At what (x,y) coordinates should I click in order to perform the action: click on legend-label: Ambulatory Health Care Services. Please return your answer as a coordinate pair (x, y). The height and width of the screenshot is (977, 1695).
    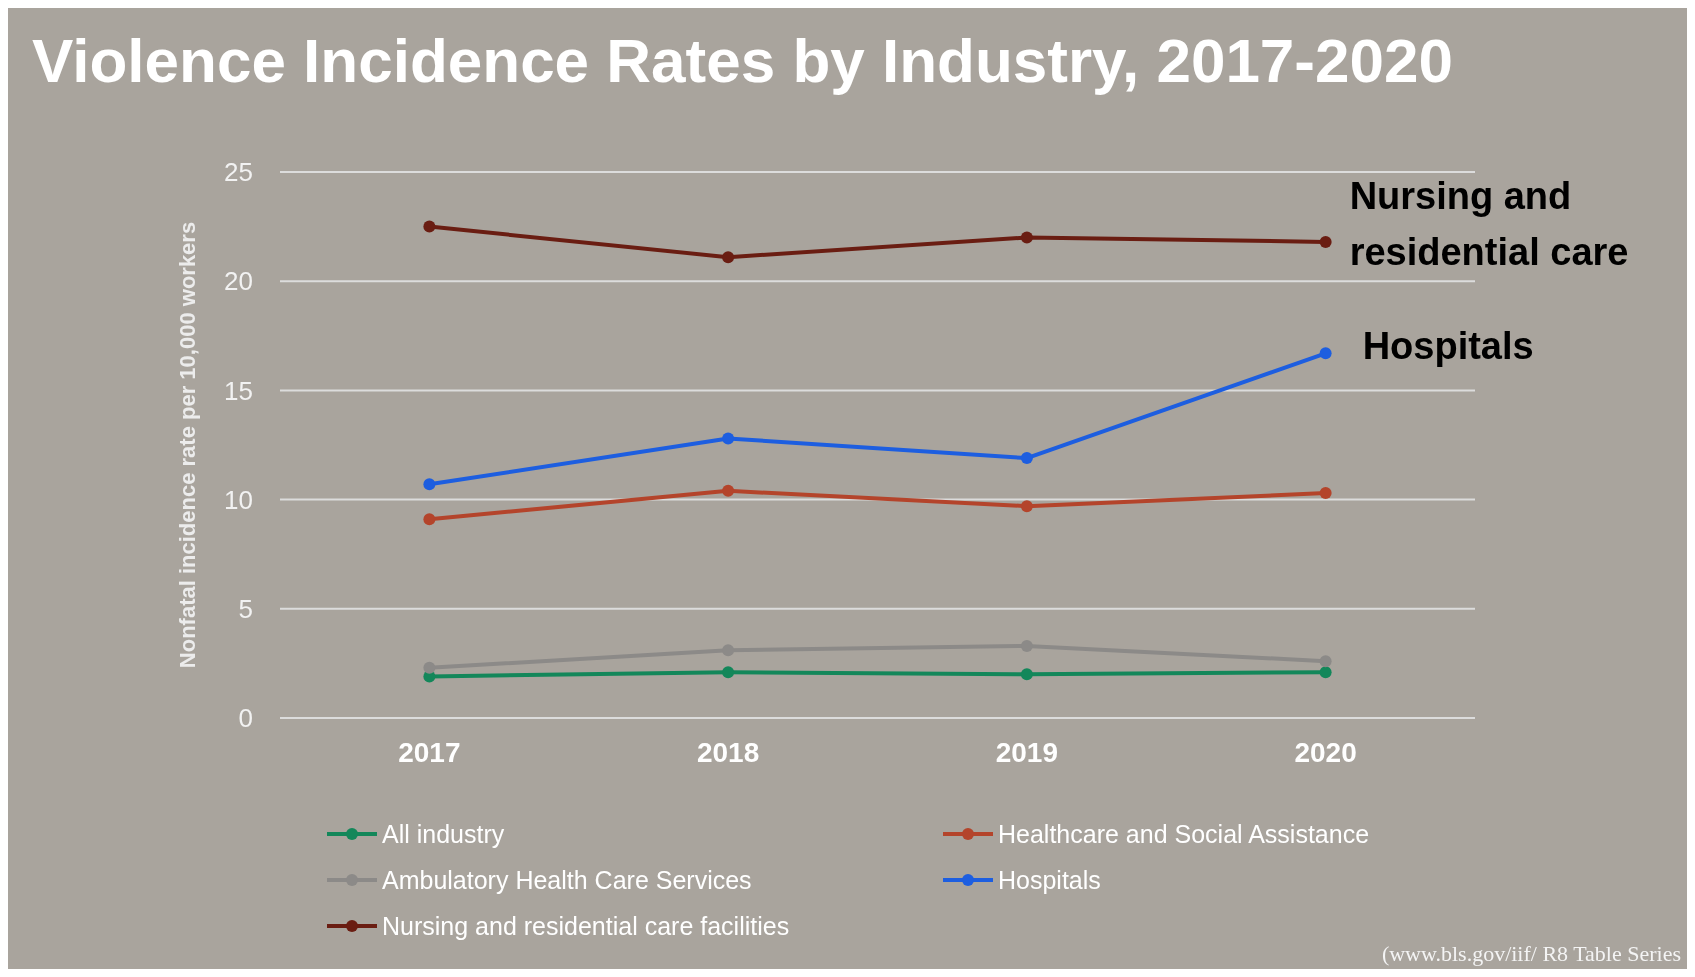
    Looking at the image, I should click on (567, 879).